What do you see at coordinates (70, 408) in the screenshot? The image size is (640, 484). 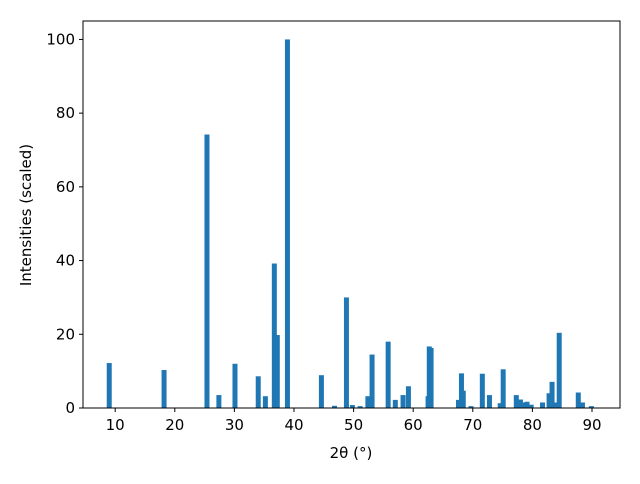 I see `y-tick-label: 0` at bounding box center [70, 408].